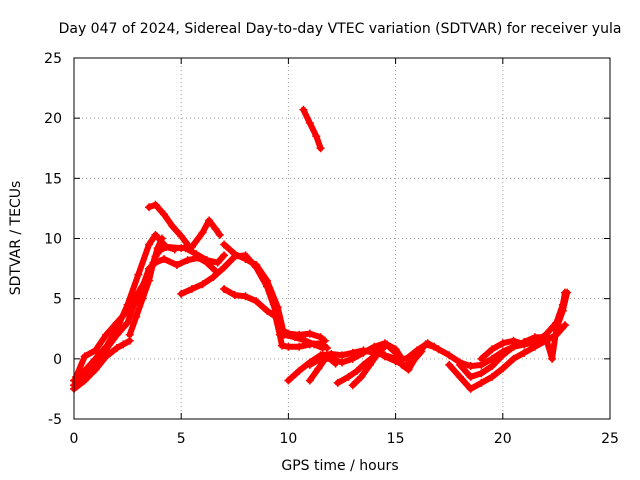 The width and height of the screenshot is (640, 480). What do you see at coordinates (55, 420) in the screenshot?
I see `y-tick-label: -5` at bounding box center [55, 420].